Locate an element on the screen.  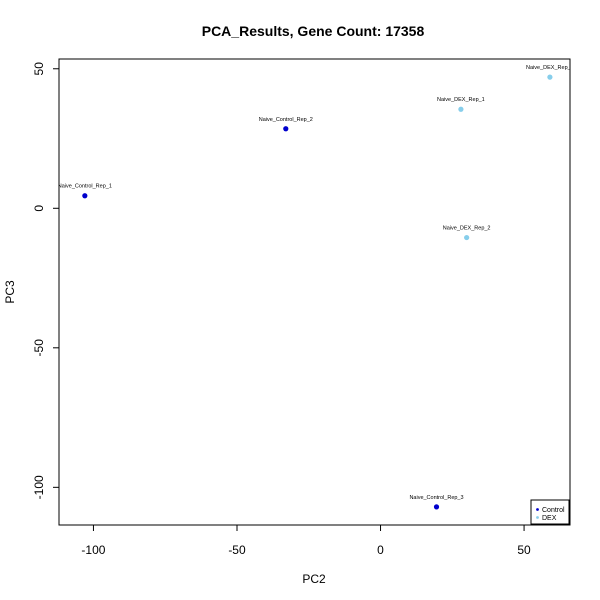
y-axis: -100 -50 0 50 is located at coordinates (46, 280).